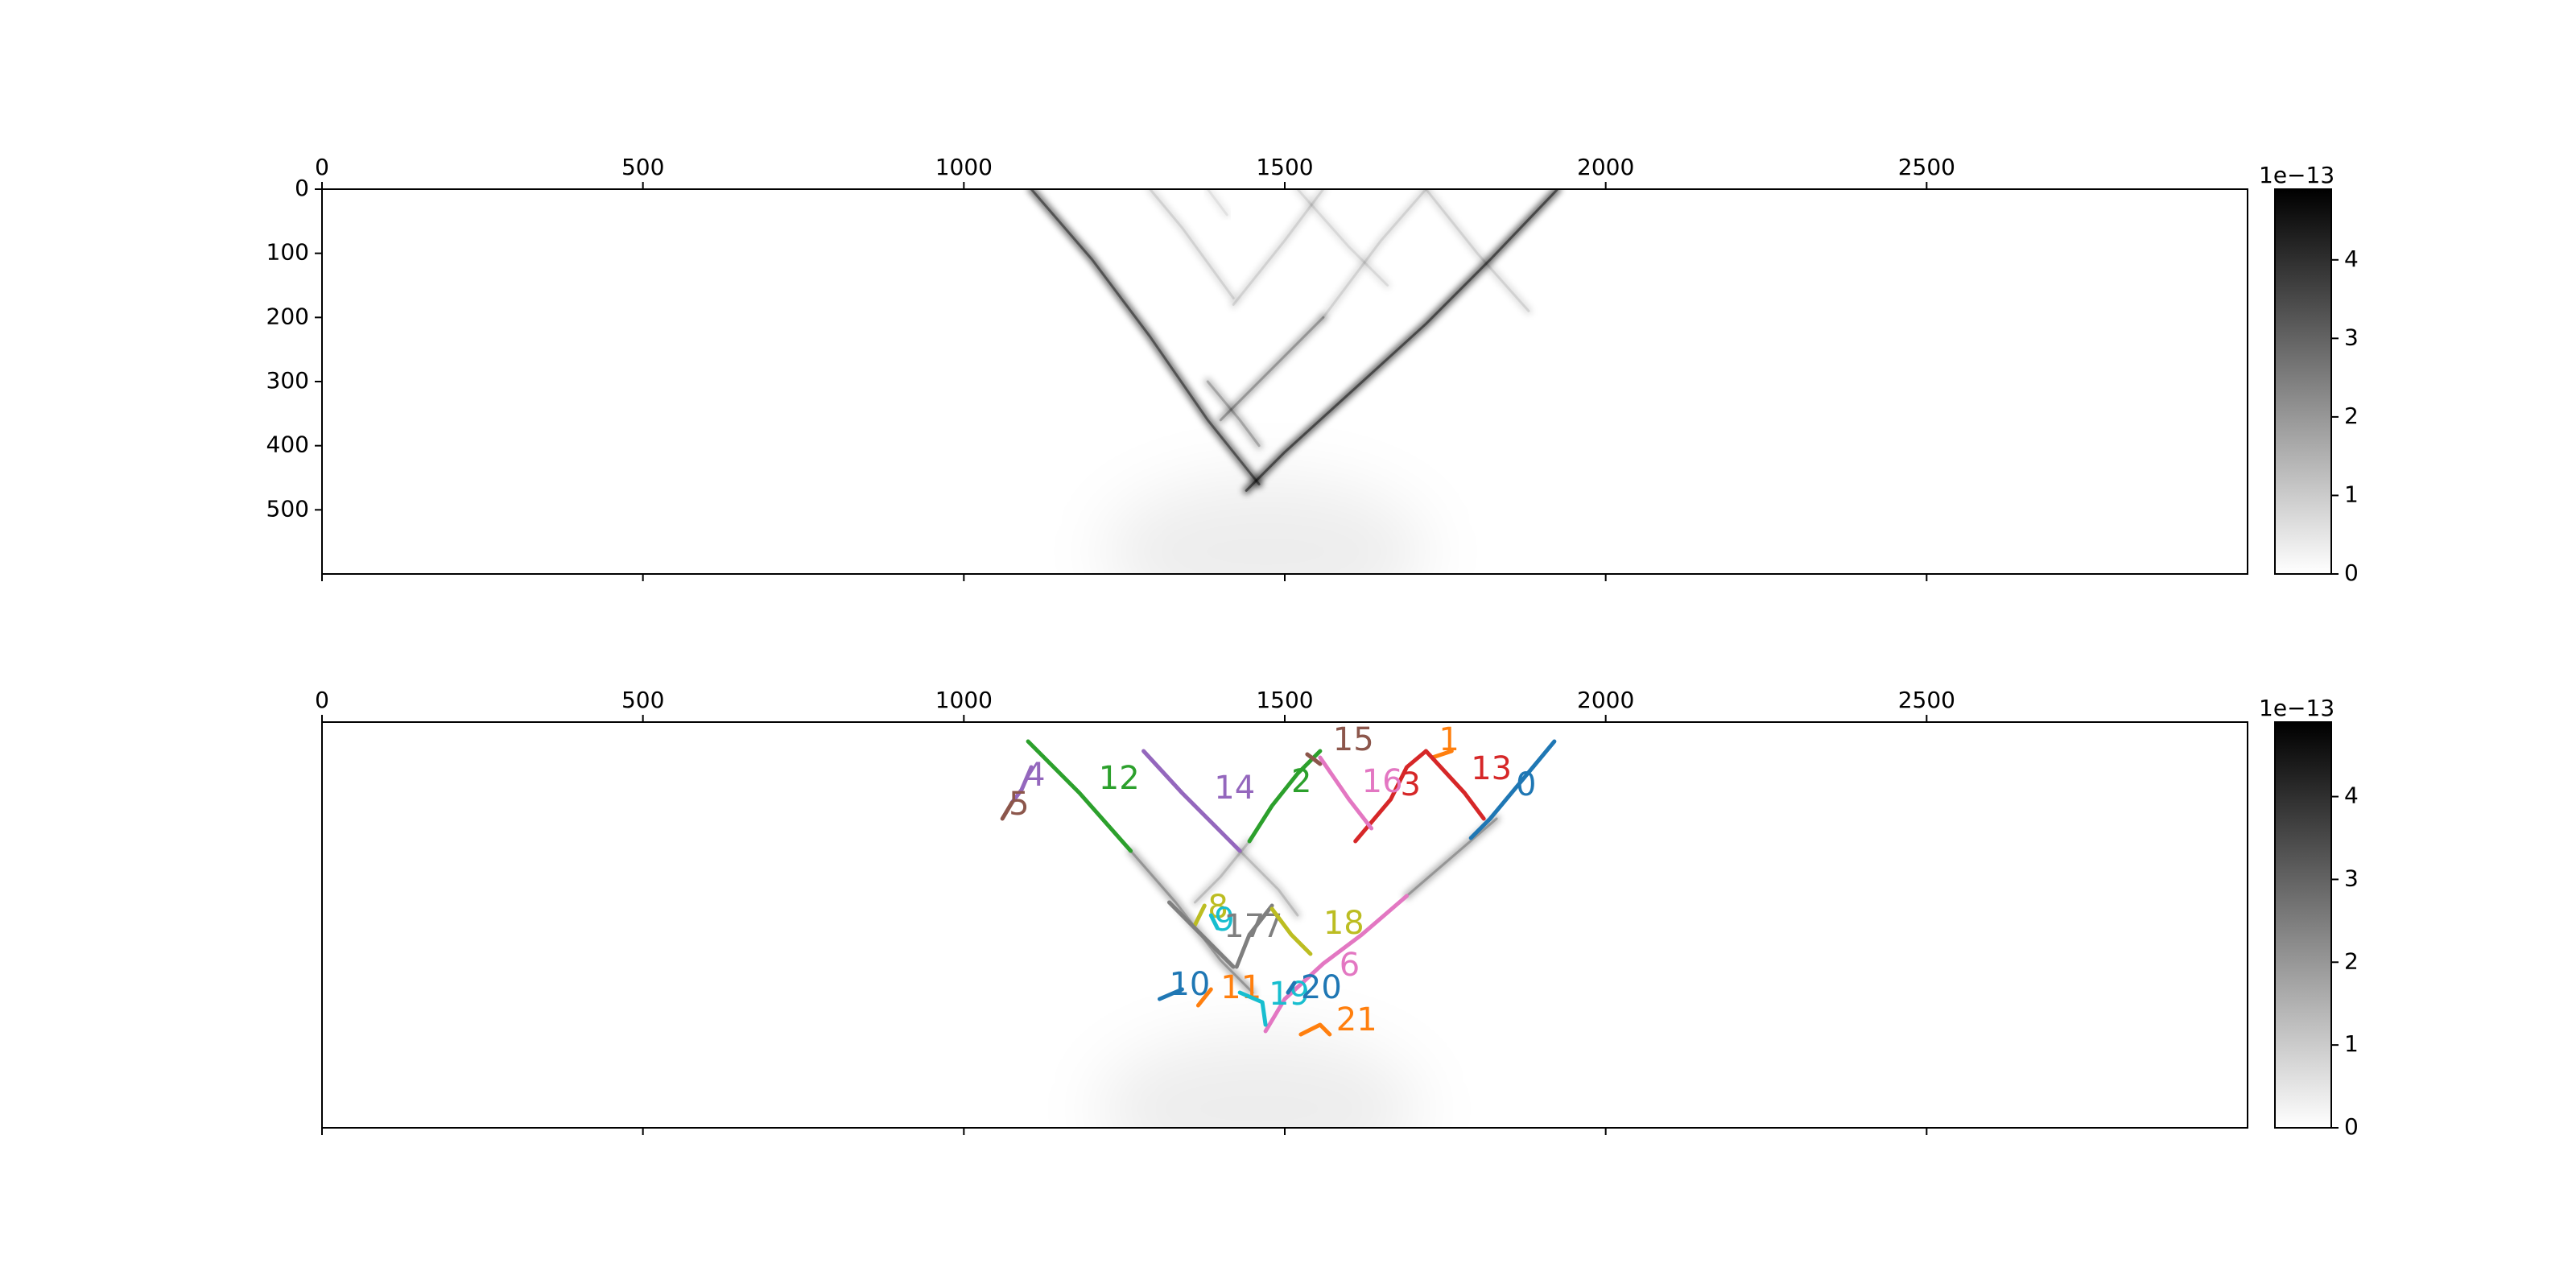 The width and height of the screenshot is (2576, 1288). I want to click on track-label-13: 13, so click(1491, 768).